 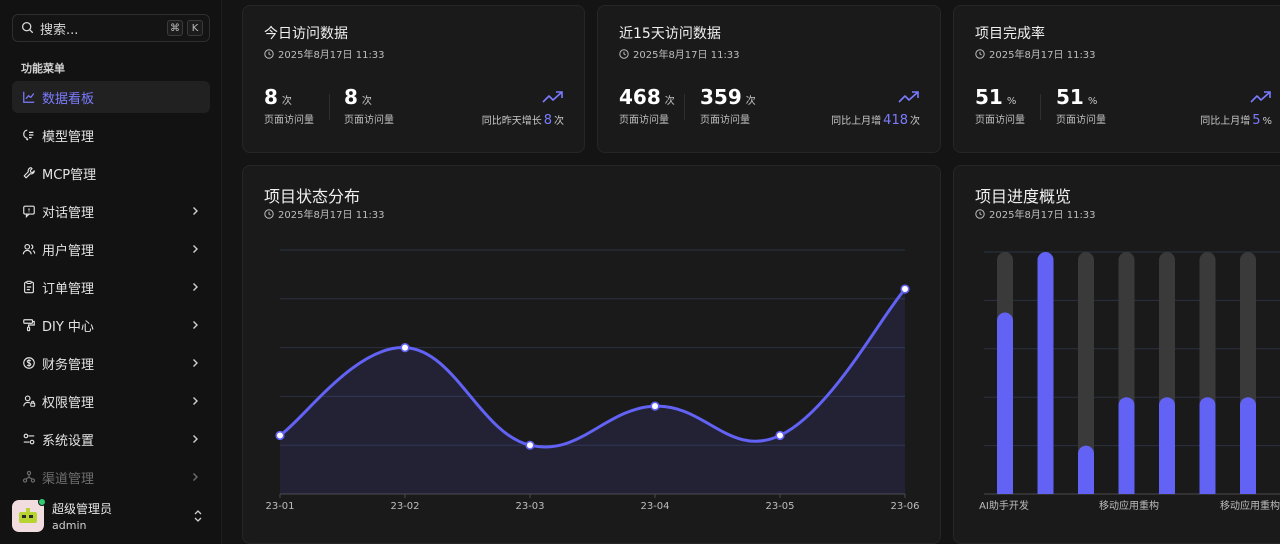 What do you see at coordinates (1225, 121) in the screenshot?
I see `trend-prefix: 同比上月增` at bounding box center [1225, 121].